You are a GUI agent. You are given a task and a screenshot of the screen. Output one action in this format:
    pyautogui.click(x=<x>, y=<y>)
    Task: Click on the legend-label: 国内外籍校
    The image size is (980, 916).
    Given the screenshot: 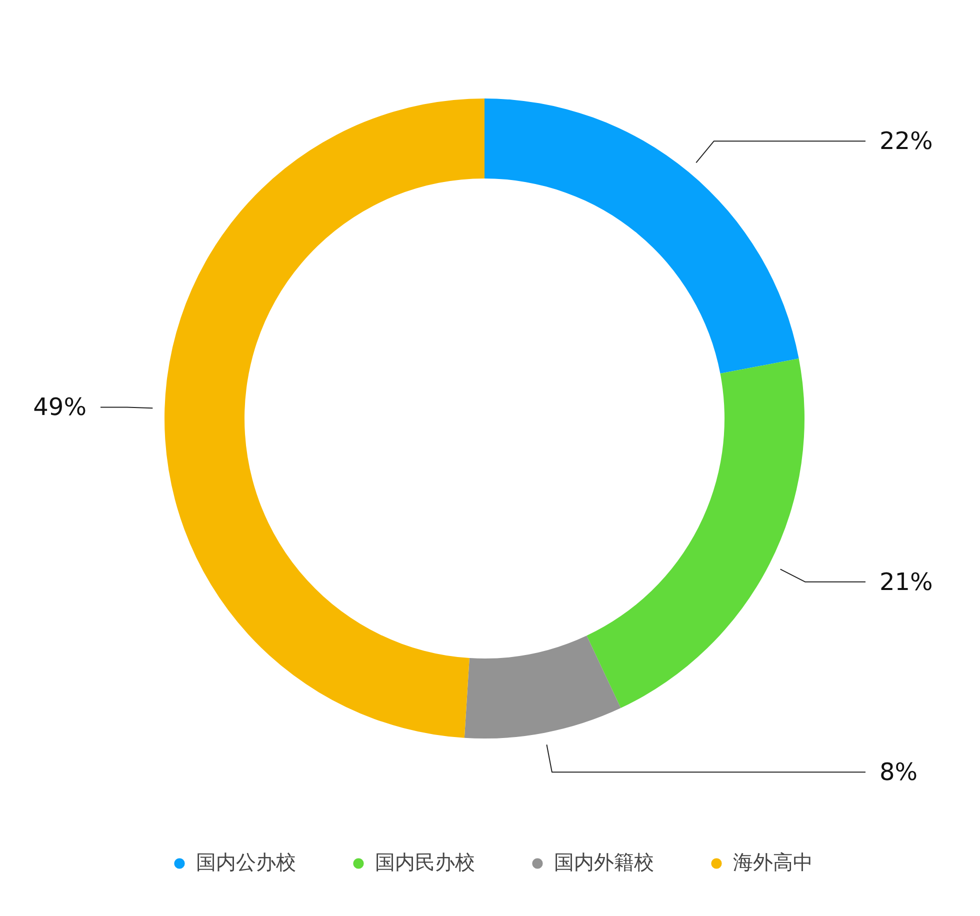 What is the action you would take?
    pyautogui.click(x=604, y=862)
    